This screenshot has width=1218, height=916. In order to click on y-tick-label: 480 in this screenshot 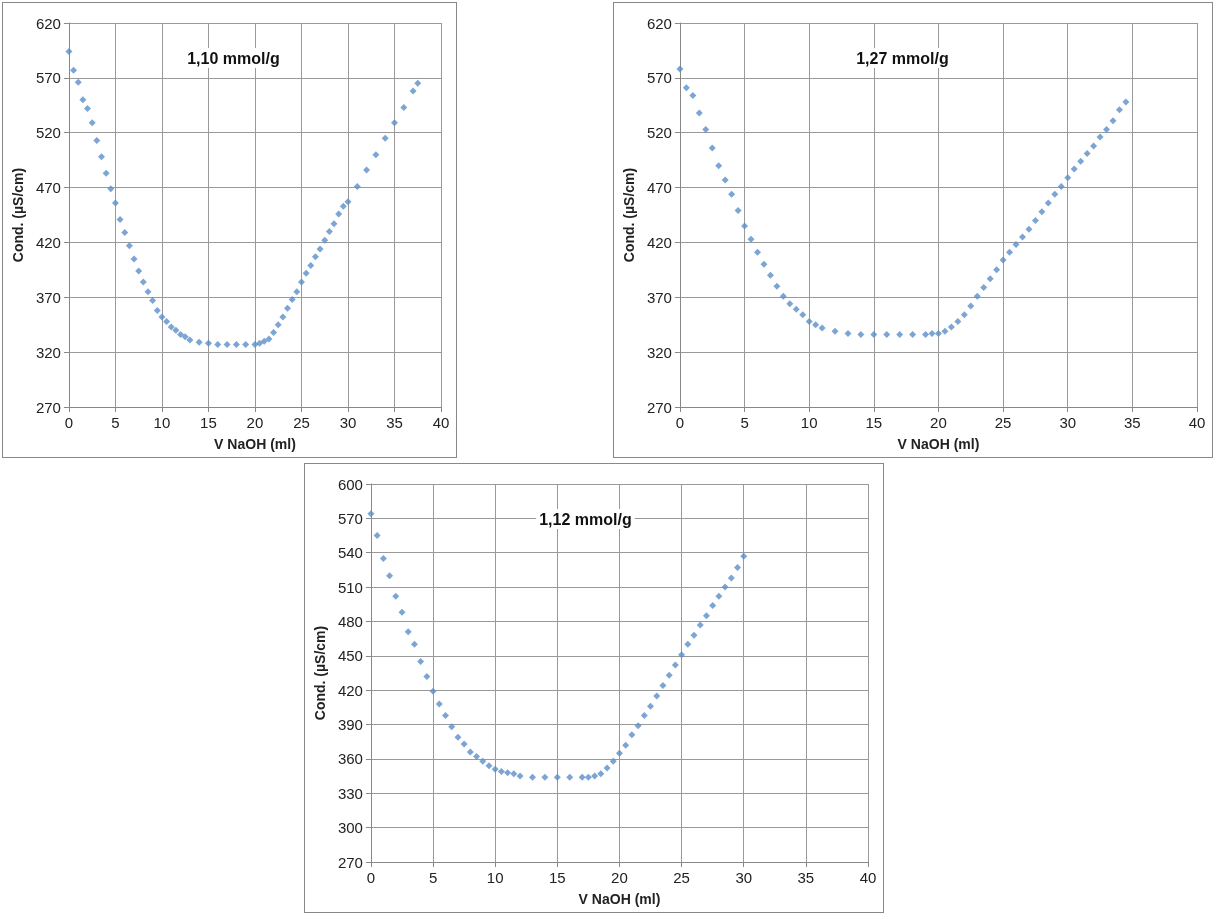, I will do `click(350, 621)`.